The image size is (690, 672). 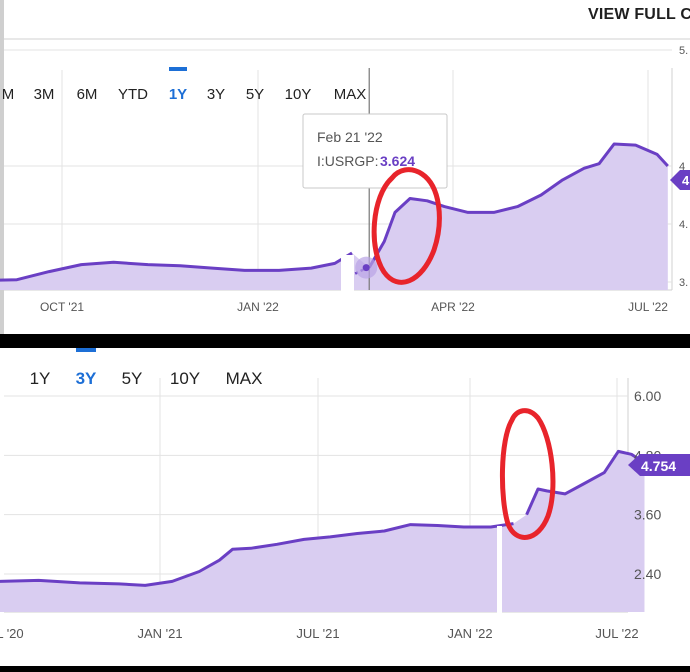 I want to click on x-tick-label: JUL '21, so click(x=317, y=633).